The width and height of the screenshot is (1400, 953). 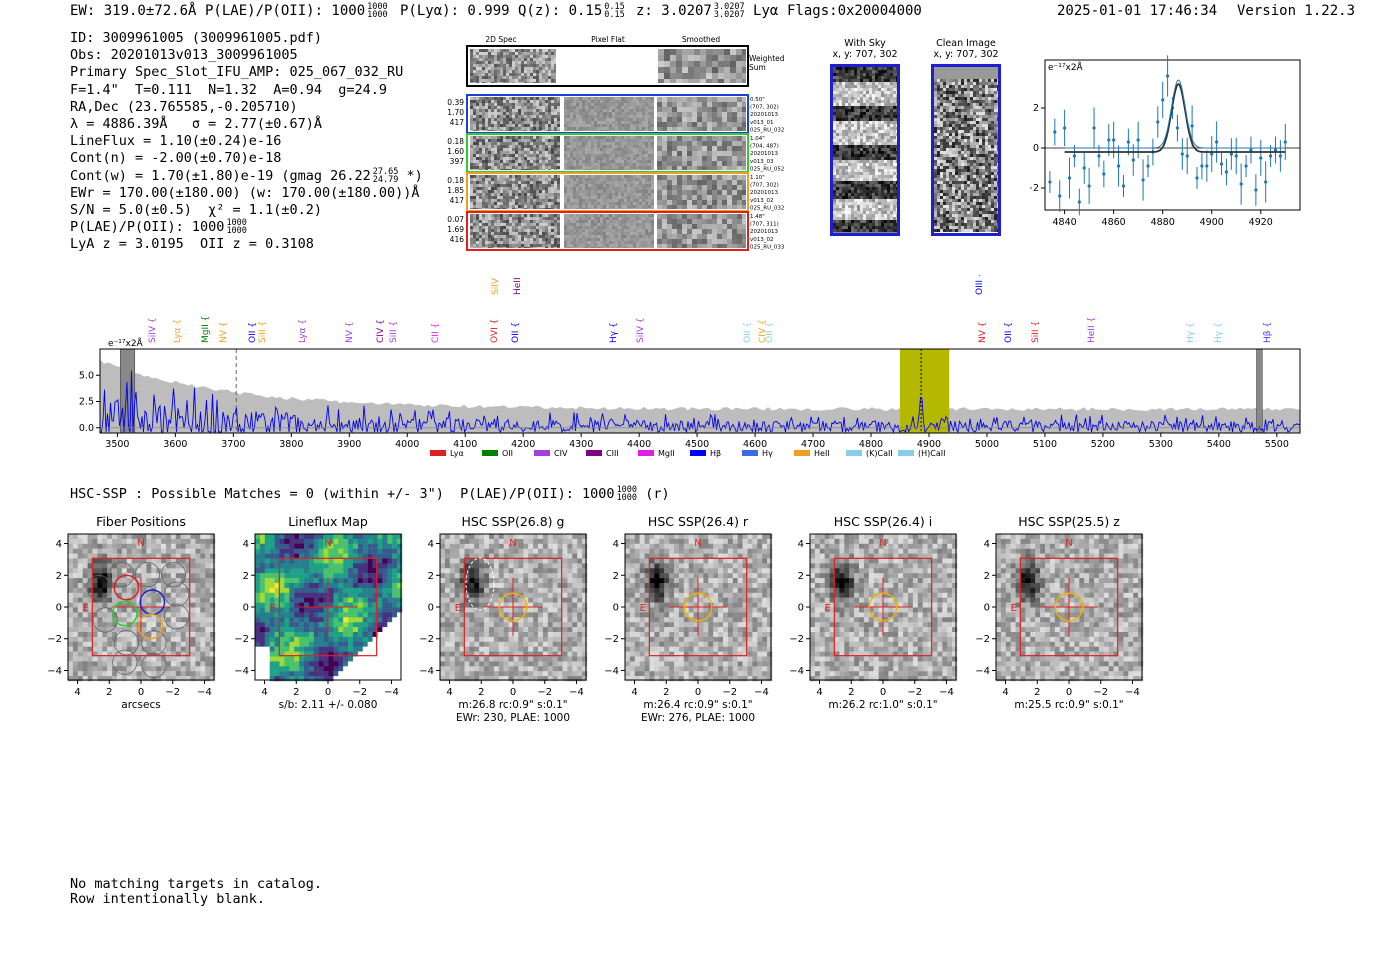 What do you see at coordinates (233, 444) in the screenshot?
I see `spectrum-xtick-label: 3700` at bounding box center [233, 444].